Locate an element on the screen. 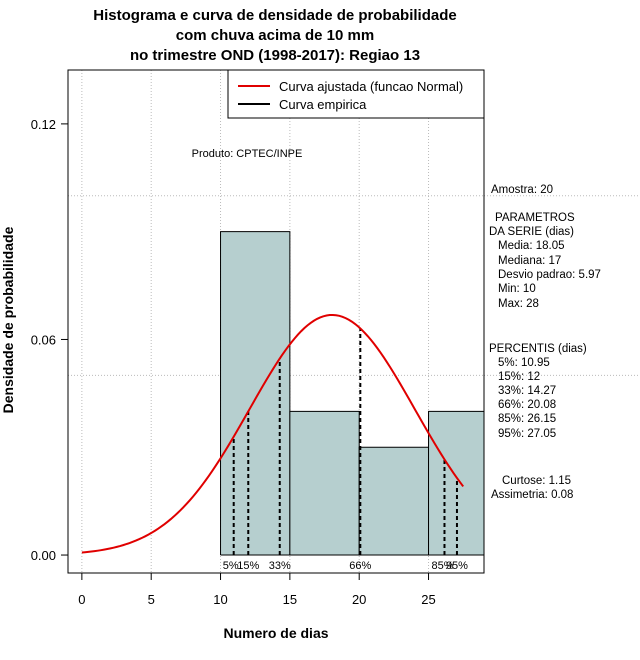  percentile-label: 5% is located at coordinates (231, 566).